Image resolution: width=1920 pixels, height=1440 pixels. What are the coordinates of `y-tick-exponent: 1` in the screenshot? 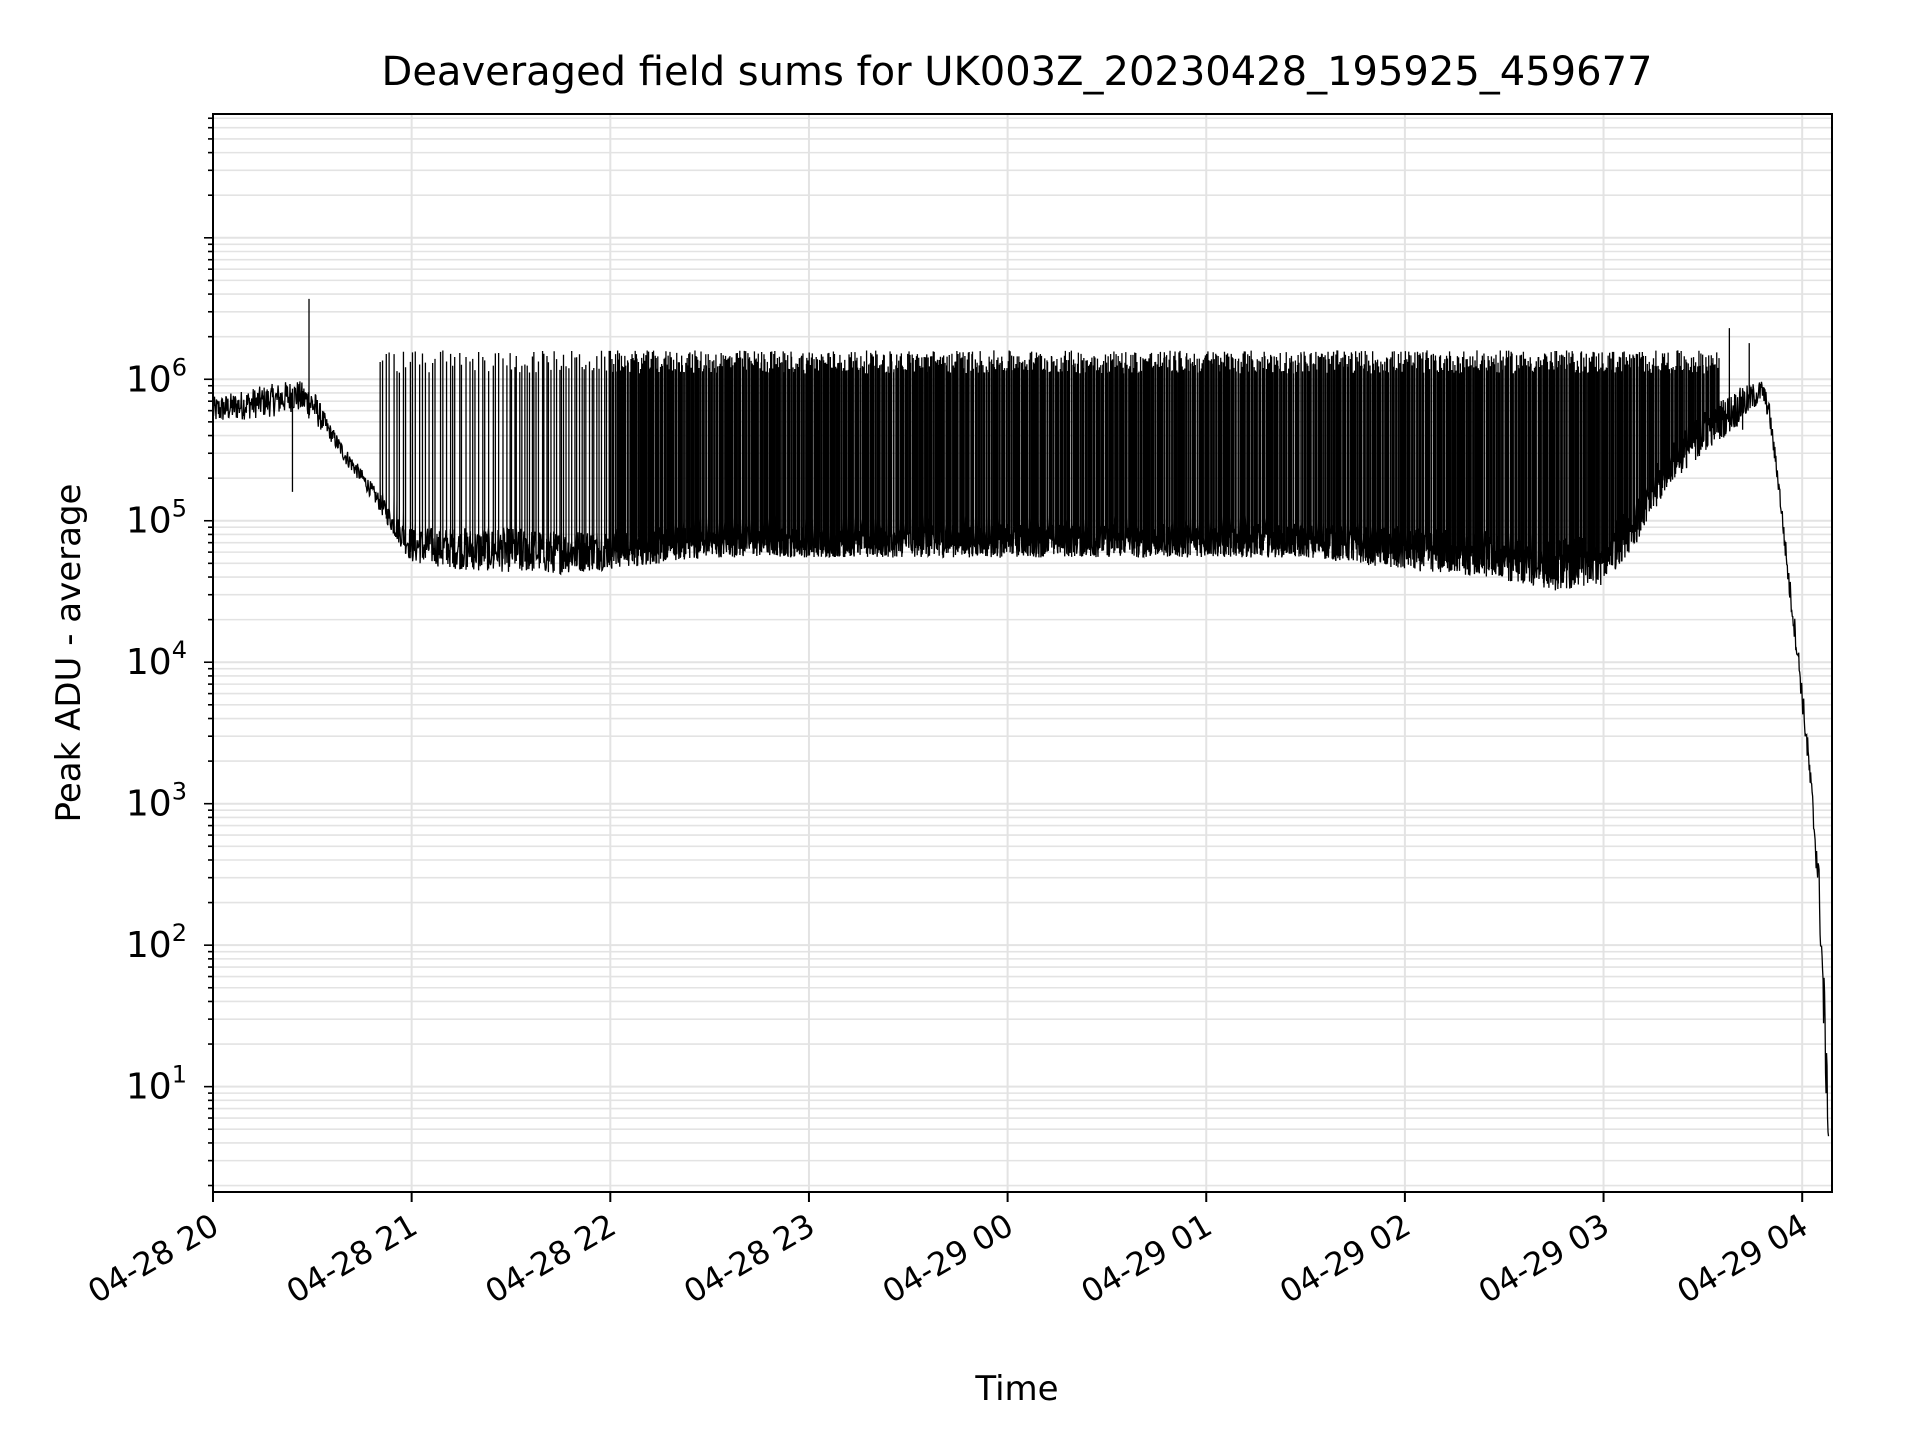 It's located at (179, 1075).